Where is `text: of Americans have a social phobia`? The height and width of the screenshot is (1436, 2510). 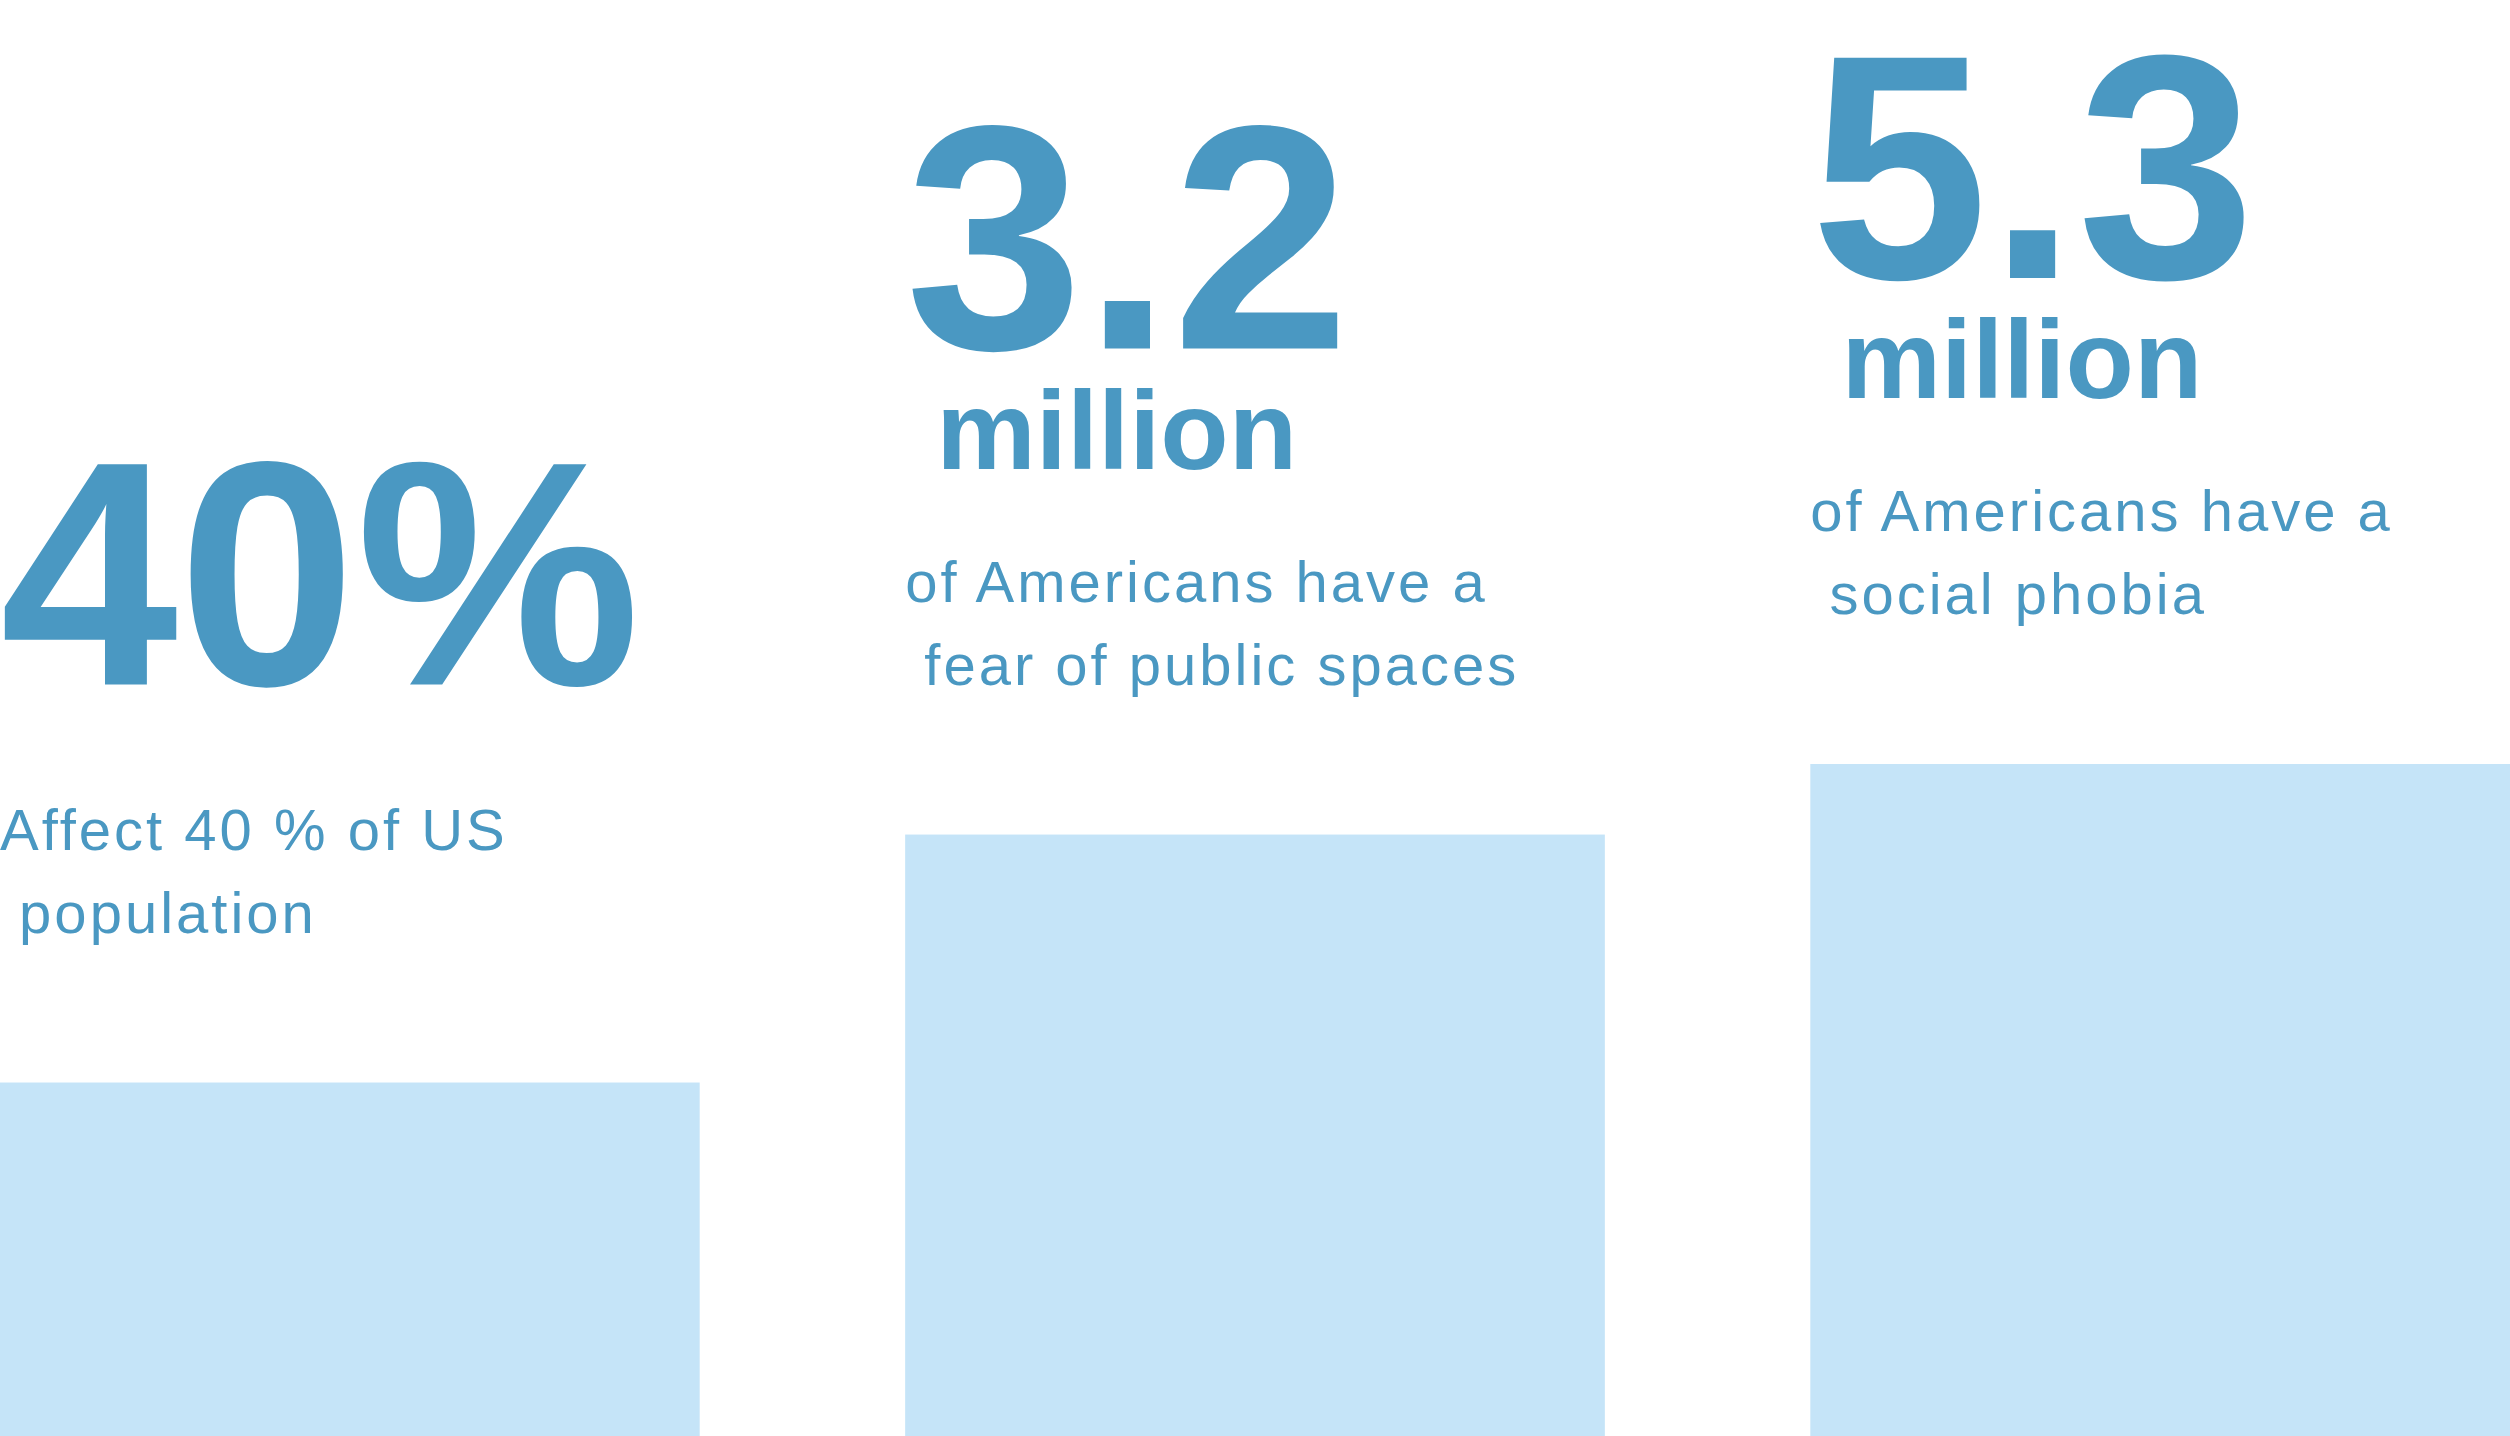 text: of Americans have a social phobia is located at coordinates (2101, 552).